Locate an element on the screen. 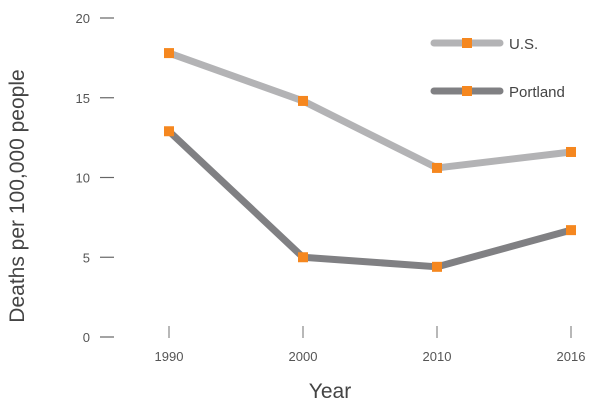  x-tick-label: 2000 is located at coordinates (303, 356).